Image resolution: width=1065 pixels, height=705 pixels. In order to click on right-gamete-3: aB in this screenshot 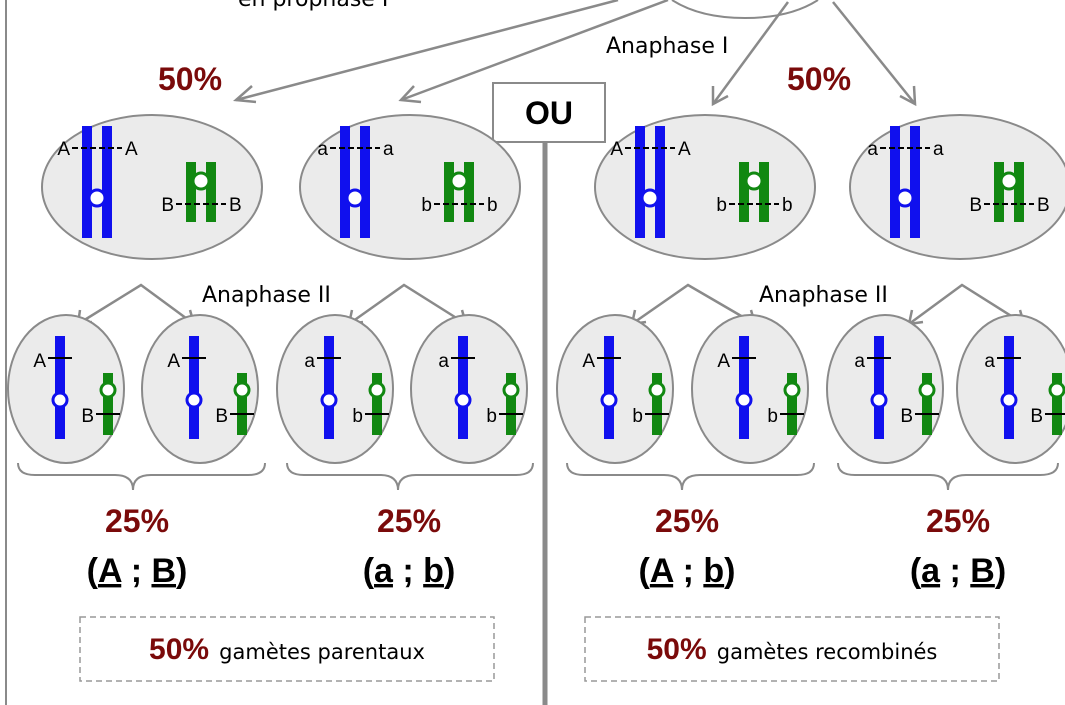, I will do `click(885, 389)`.